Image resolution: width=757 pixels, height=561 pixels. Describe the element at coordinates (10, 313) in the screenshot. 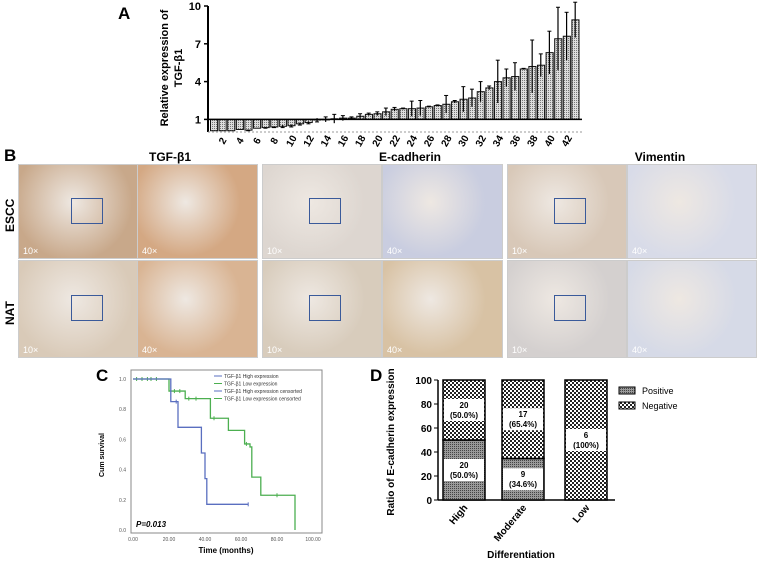

I see `row-label-nat: NAT` at that location.